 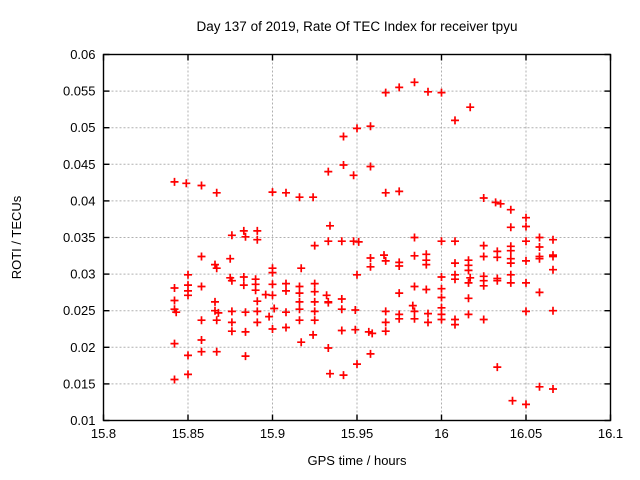 What do you see at coordinates (82, 54) in the screenshot?
I see `y-tick-label: 0.06` at bounding box center [82, 54].